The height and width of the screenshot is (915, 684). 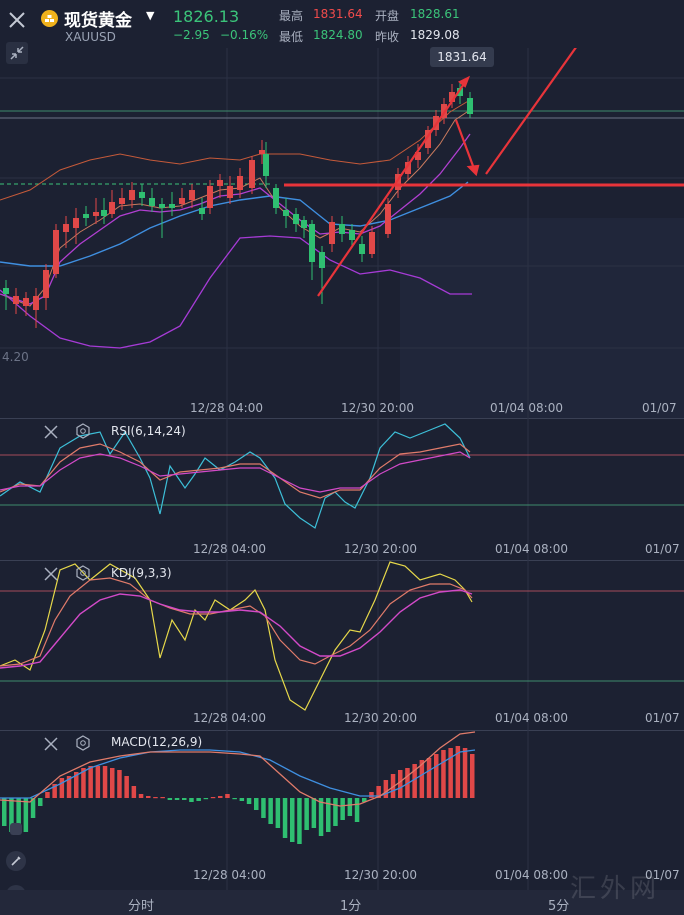 What do you see at coordinates (90, 37) in the screenshot?
I see `instrument-symbol: XAUUSD` at bounding box center [90, 37].